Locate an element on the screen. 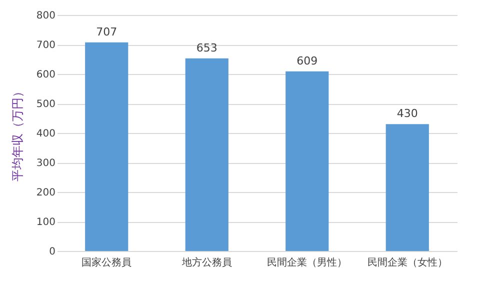  data-label: 430 is located at coordinates (407, 113).